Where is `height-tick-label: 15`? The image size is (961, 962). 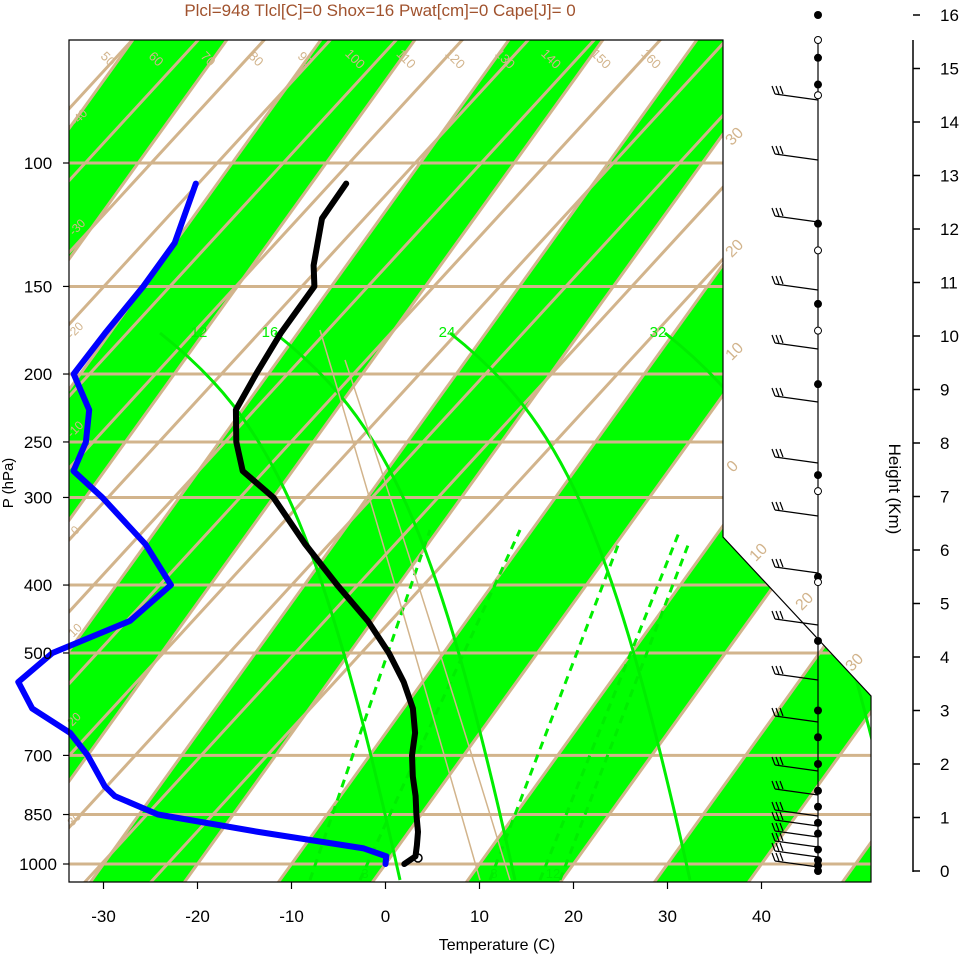 height-tick-label: 15 is located at coordinates (949, 69).